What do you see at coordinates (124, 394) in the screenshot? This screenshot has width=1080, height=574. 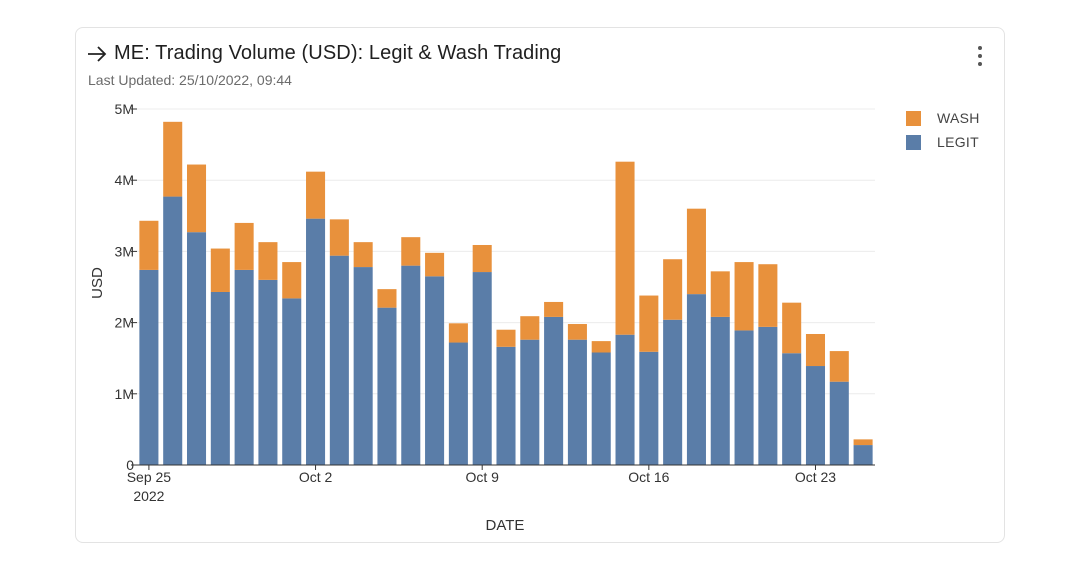 I see `y-tick-label: 1M` at bounding box center [124, 394].